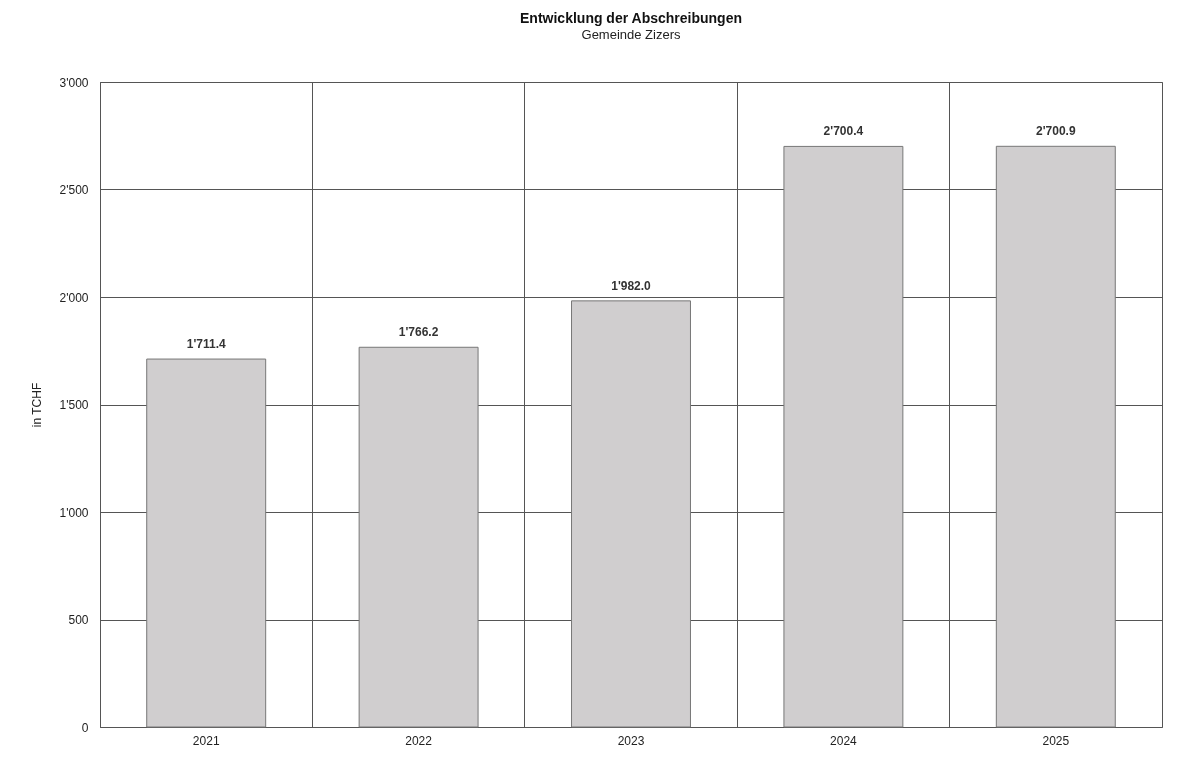  Describe the element at coordinates (74, 297) in the screenshot. I see `y-tick-label: 2'000` at that location.